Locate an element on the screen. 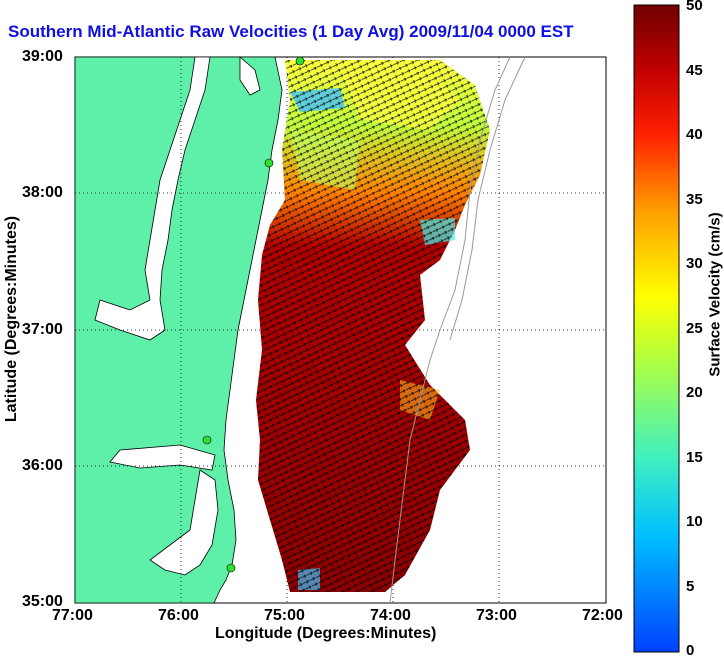 This screenshot has width=724, height=659. albemarle-sound is located at coordinates (162, 457).